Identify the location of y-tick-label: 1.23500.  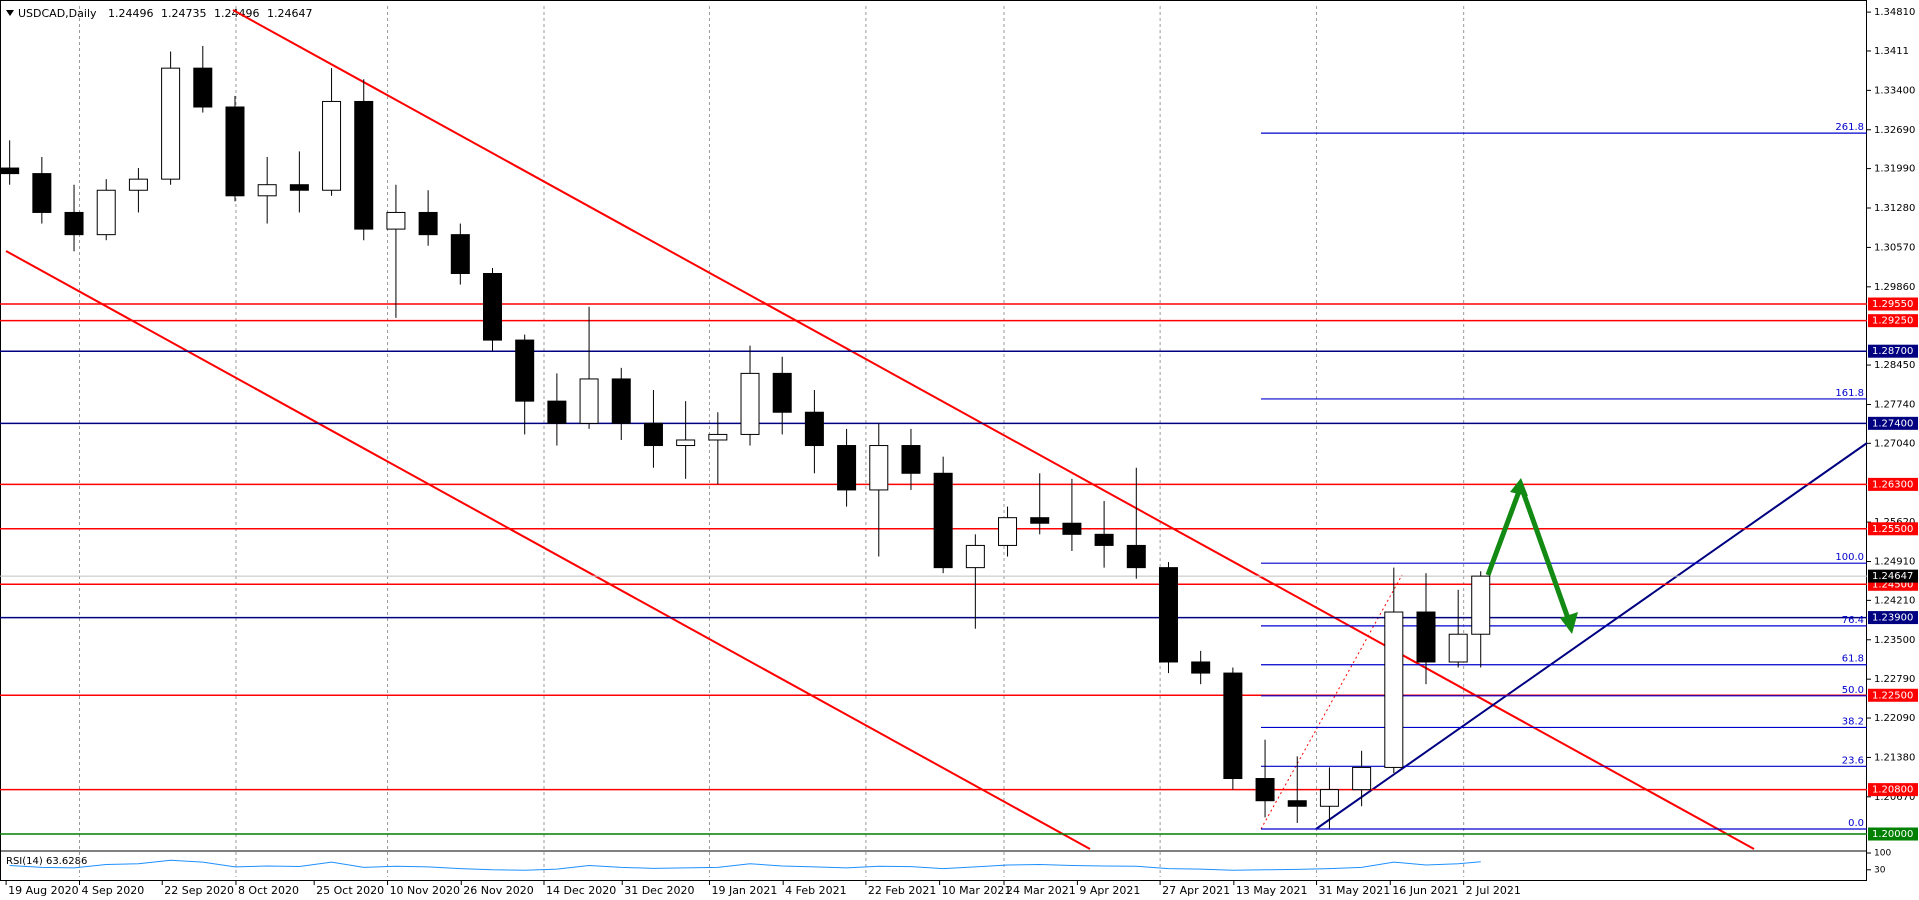
(1894, 640).